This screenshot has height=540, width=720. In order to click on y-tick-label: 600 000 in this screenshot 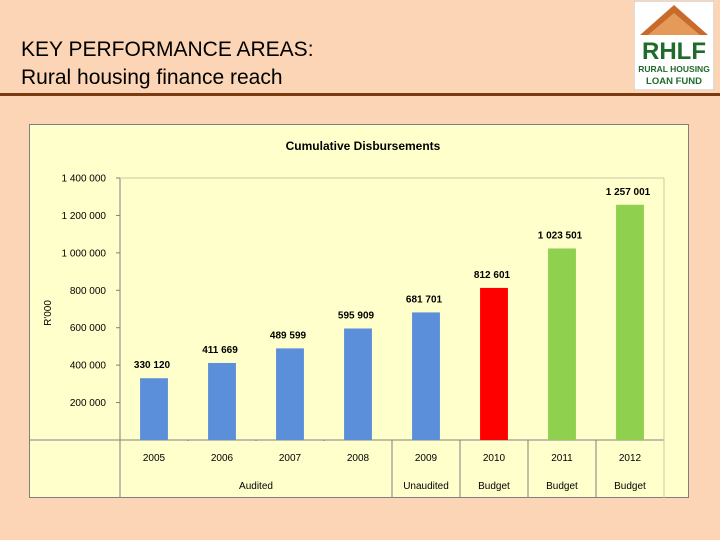, I will do `click(88, 328)`.